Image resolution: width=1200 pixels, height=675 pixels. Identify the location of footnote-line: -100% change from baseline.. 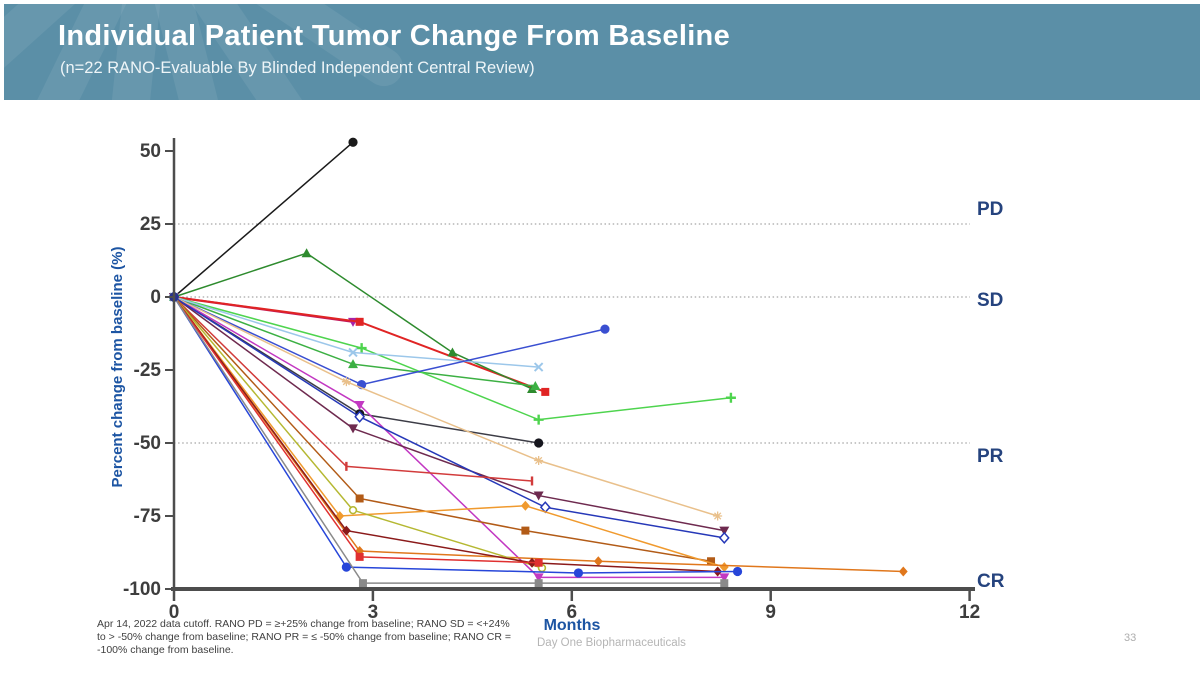
(165, 649).